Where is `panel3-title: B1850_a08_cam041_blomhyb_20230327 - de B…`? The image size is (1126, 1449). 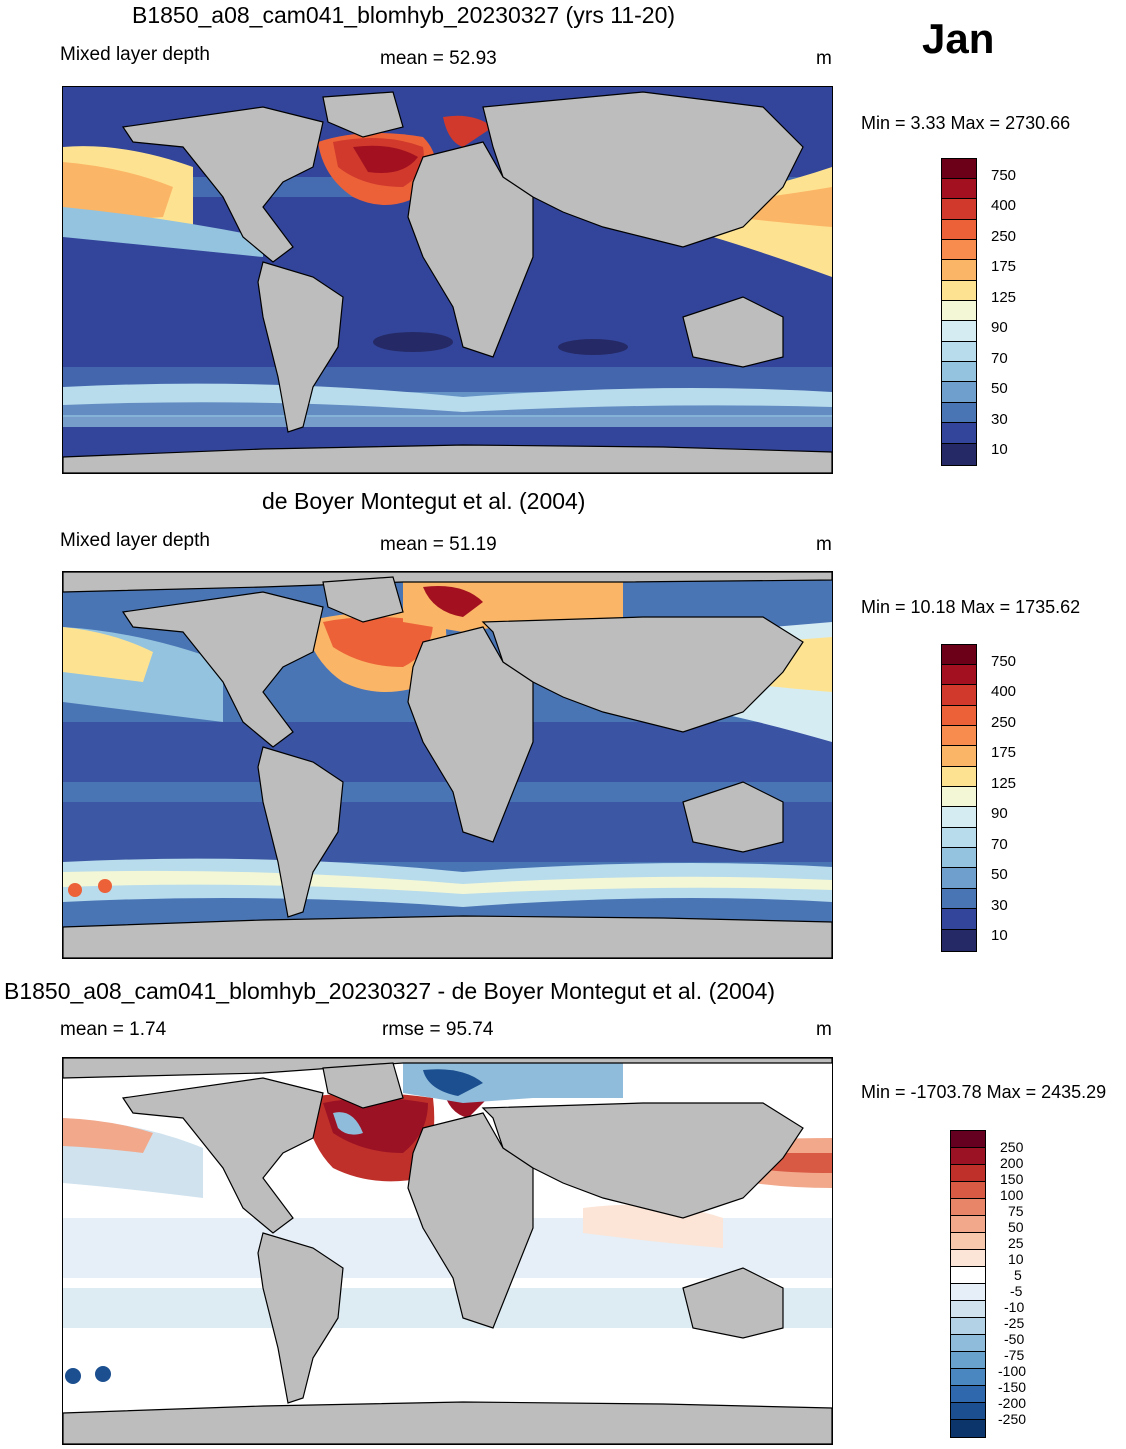 panel3-title: B1850_a08_cam041_blomhyb_20230327 - de B… is located at coordinates (390, 991).